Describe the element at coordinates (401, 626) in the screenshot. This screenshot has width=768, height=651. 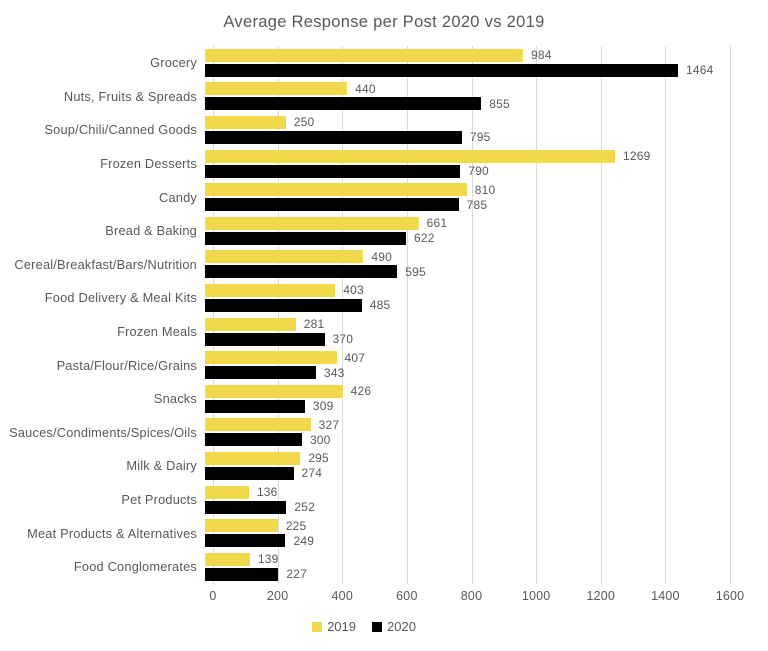
I see `legend-label: 2020` at that location.